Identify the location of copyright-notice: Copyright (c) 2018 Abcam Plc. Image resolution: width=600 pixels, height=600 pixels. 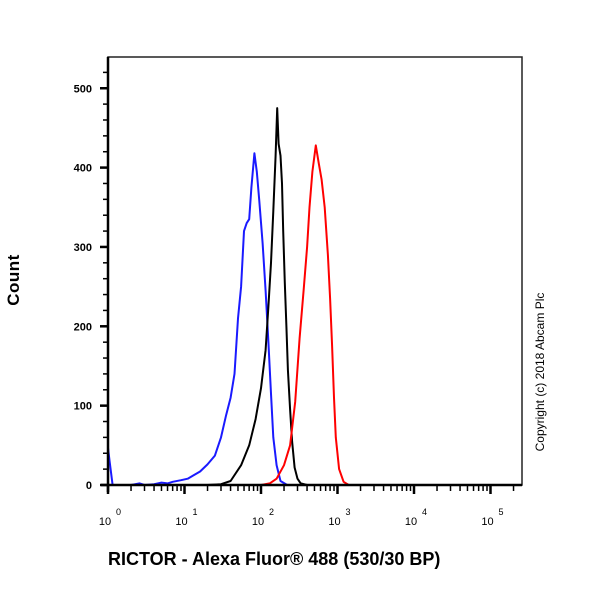
(540, 372).